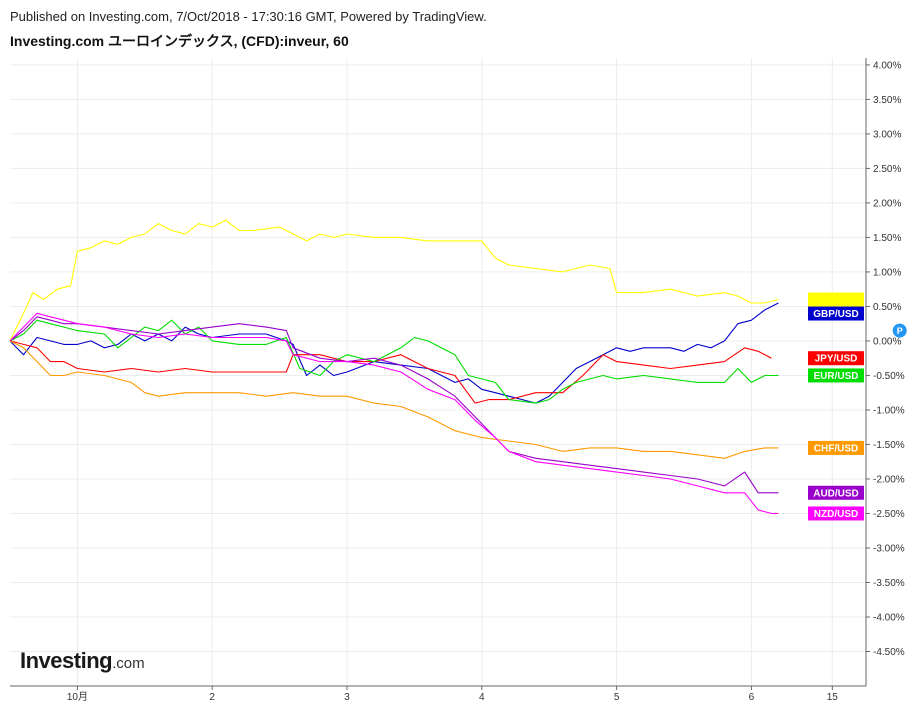  What do you see at coordinates (752, 697) in the screenshot?
I see `x-tick-label: 6` at bounding box center [752, 697].